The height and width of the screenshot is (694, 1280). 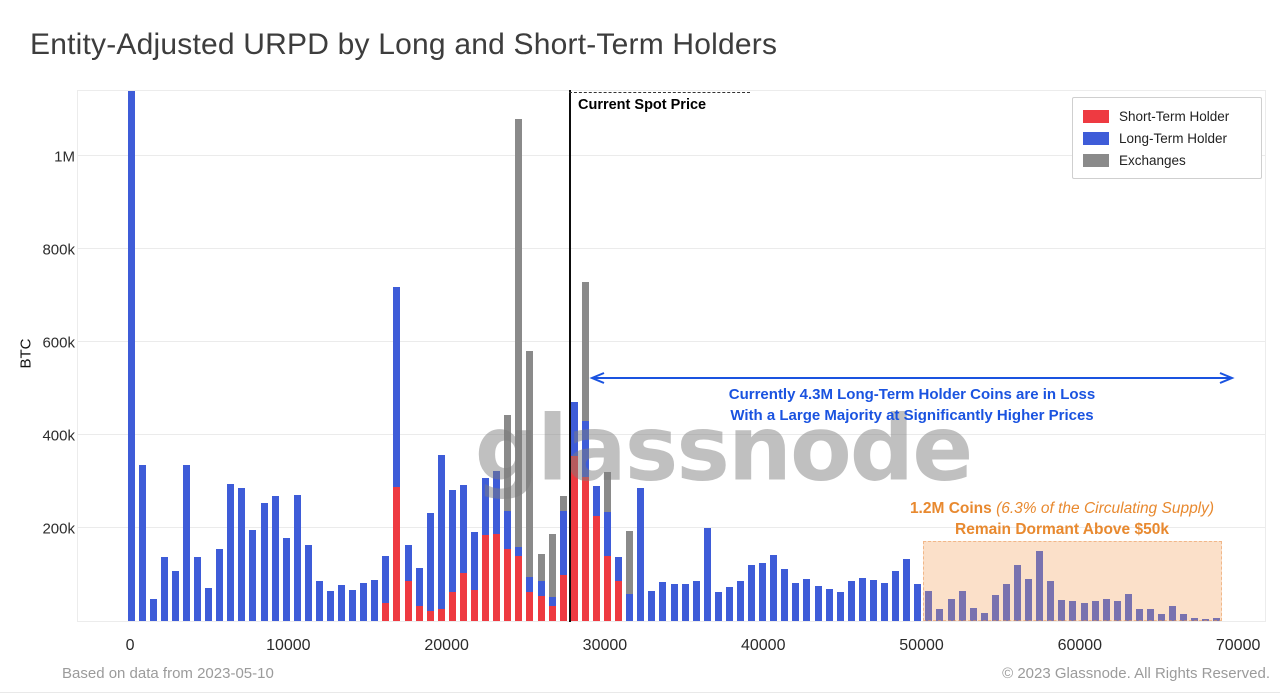 What do you see at coordinates (58, 436) in the screenshot?
I see `y-tick-label: 400k` at bounding box center [58, 436].